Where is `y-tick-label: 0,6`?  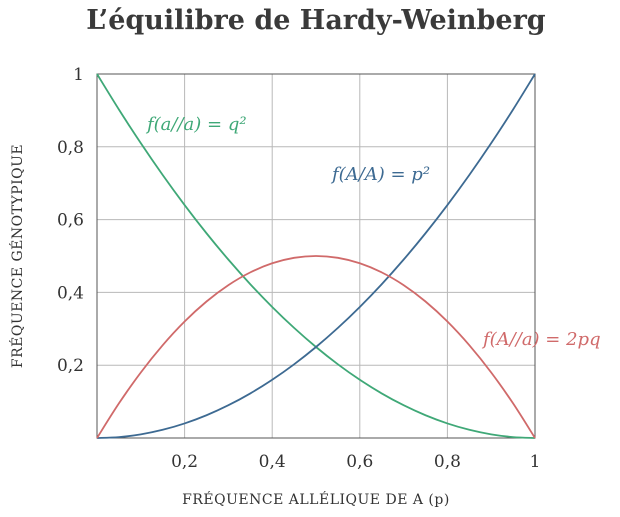
y-tick-label: 0,6 is located at coordinates (70, 221).